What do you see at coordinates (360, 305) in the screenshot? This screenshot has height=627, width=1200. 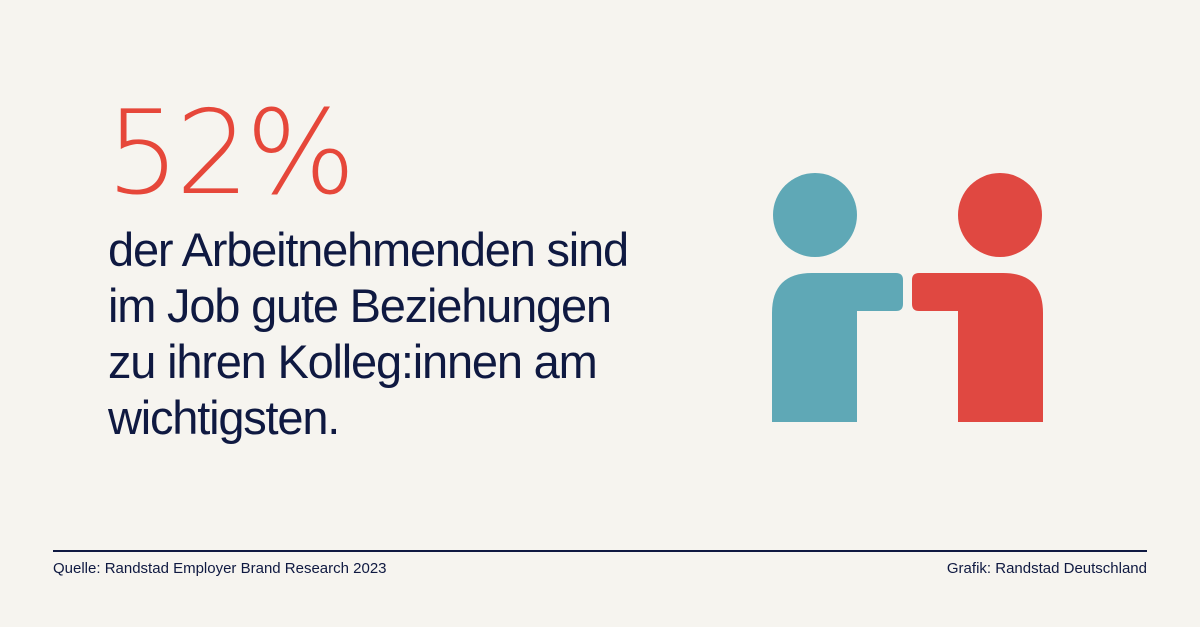 I see `statement-line-2: im Job gute Beziehungen` at bounding box center [360, 305].